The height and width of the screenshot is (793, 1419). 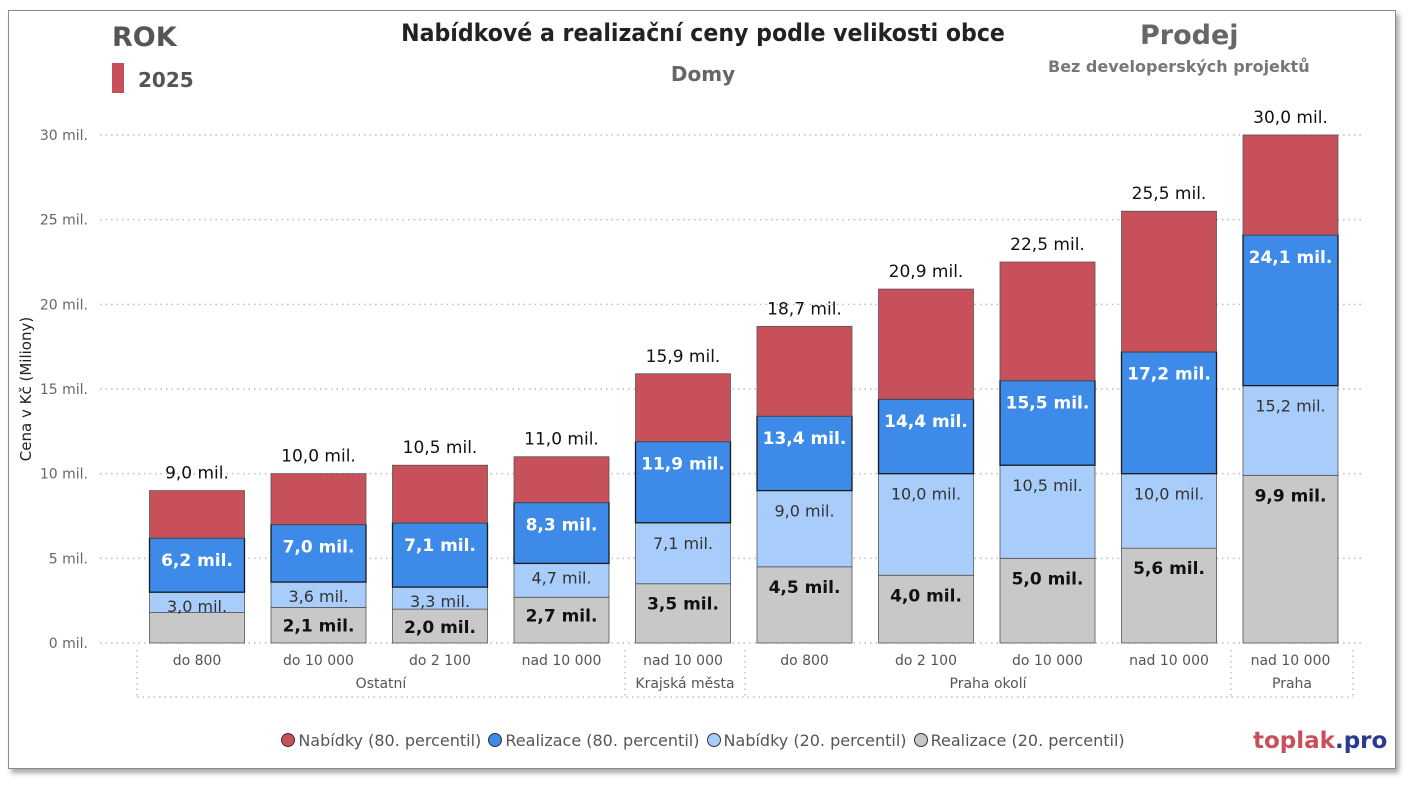 I want to click on y-tick-label: 25 mil., so click(x=64, y=221).